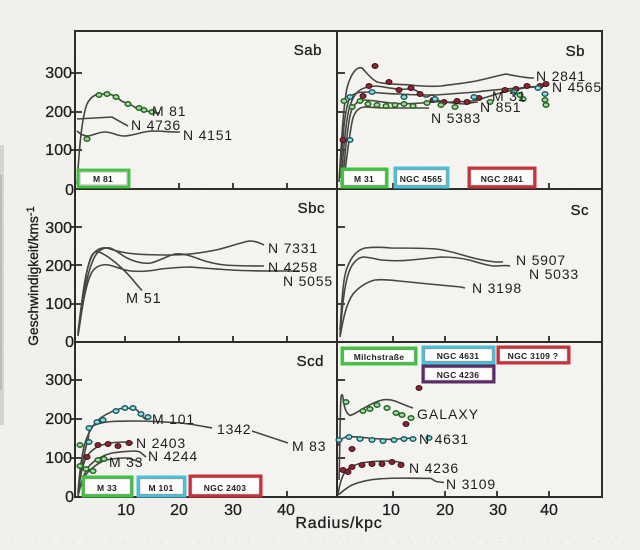  Describe the element at coordinates (293, 248) in the screenshot. I see `svg-text: N 7331` at that location.